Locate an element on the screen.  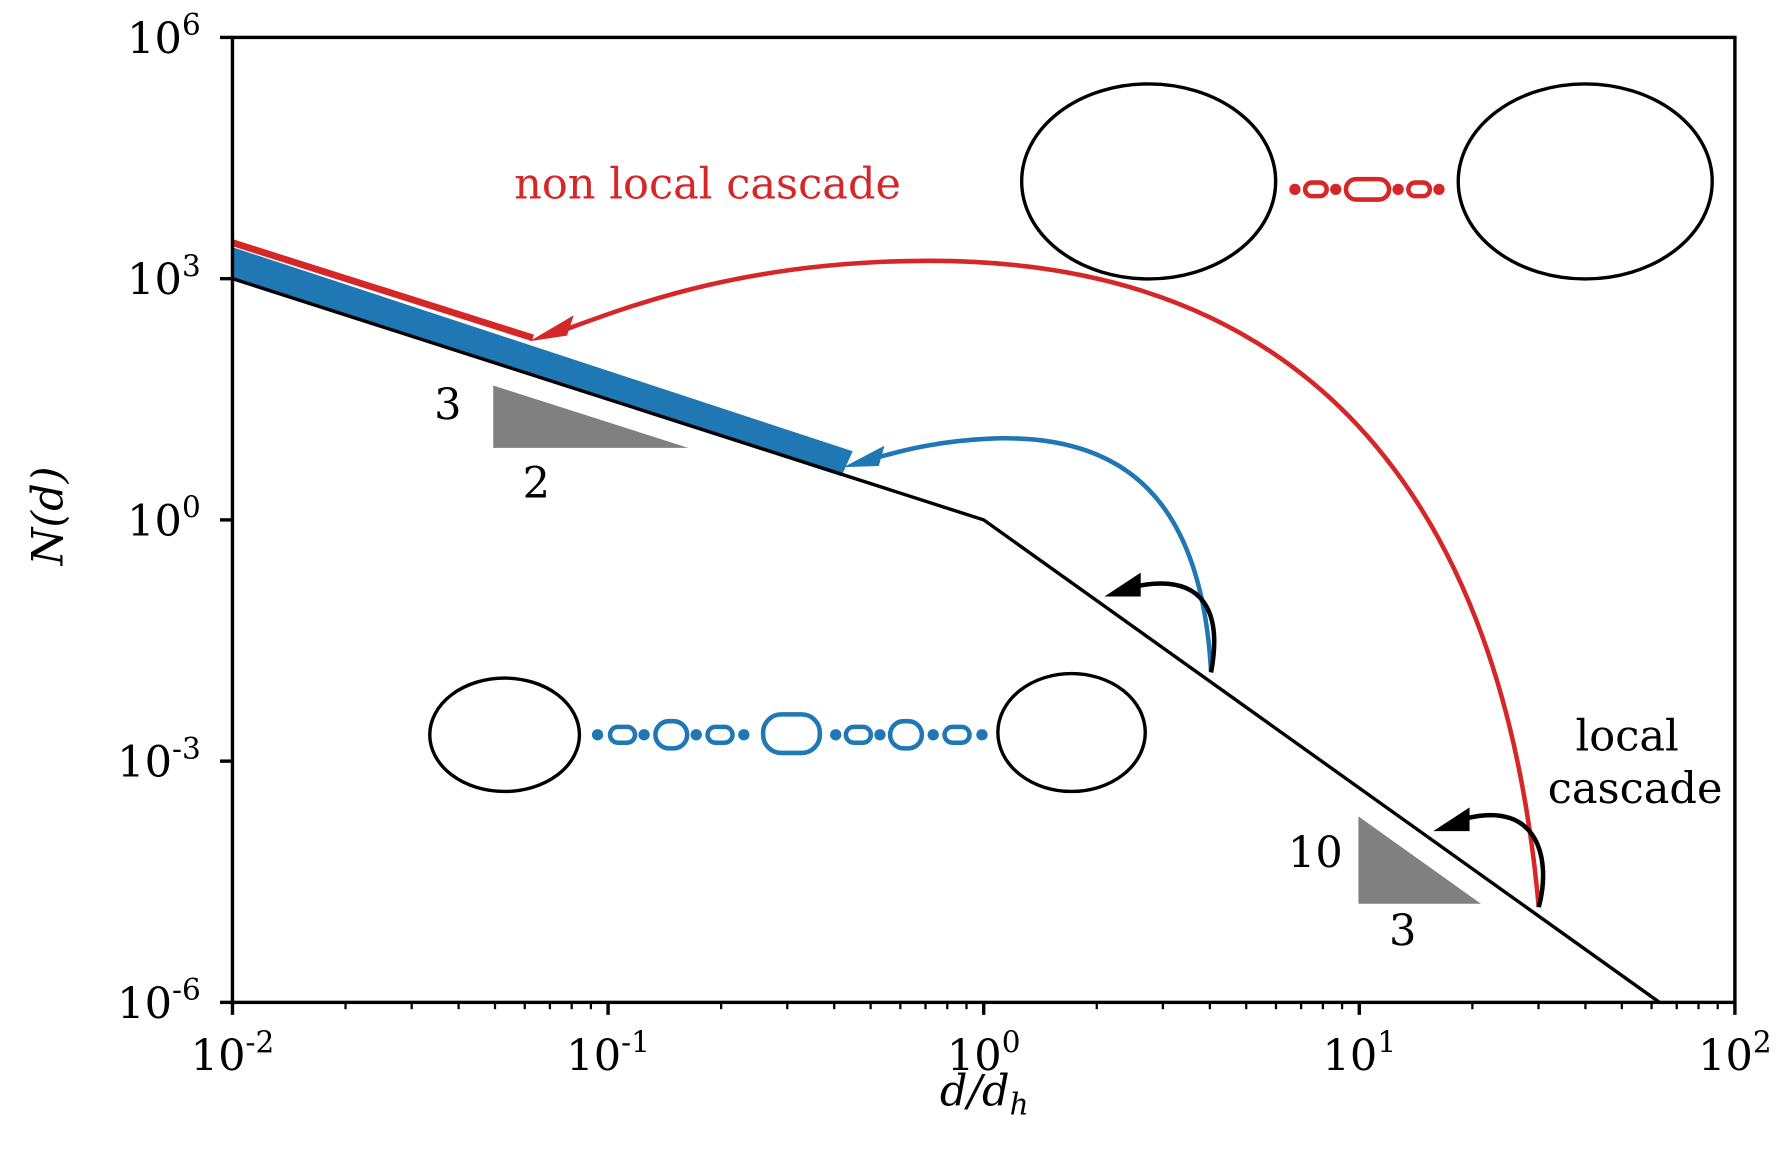
y-axis-label: N(d) is located at coordinates (48, 516).